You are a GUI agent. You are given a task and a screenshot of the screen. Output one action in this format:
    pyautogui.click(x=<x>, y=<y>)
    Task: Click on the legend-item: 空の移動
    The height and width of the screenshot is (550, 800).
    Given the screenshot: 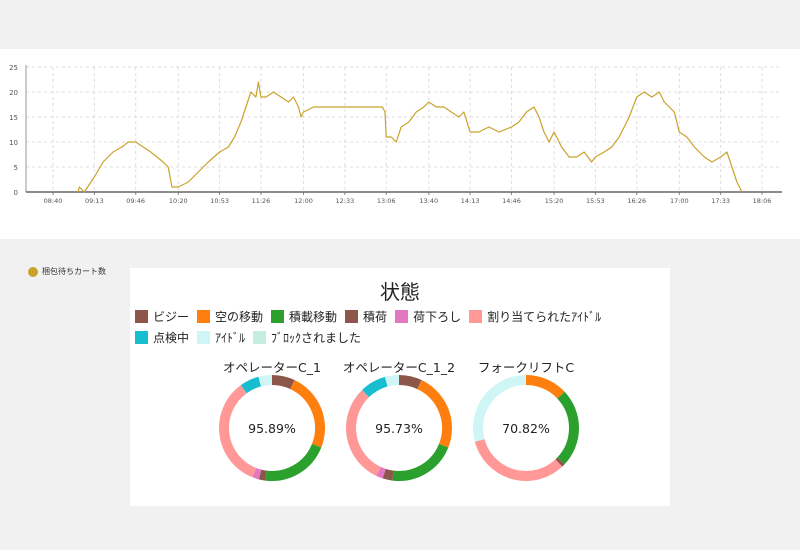 What is the action you would take?
    pyautogui.click(x=230, y=316)
    